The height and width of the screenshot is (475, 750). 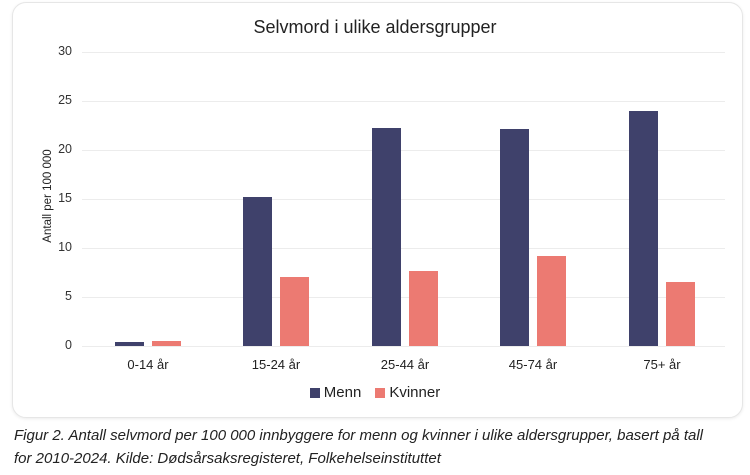 I want to click on chart-title: Selvmord i ulike aldersgrupper, so click(x=375, y=27).